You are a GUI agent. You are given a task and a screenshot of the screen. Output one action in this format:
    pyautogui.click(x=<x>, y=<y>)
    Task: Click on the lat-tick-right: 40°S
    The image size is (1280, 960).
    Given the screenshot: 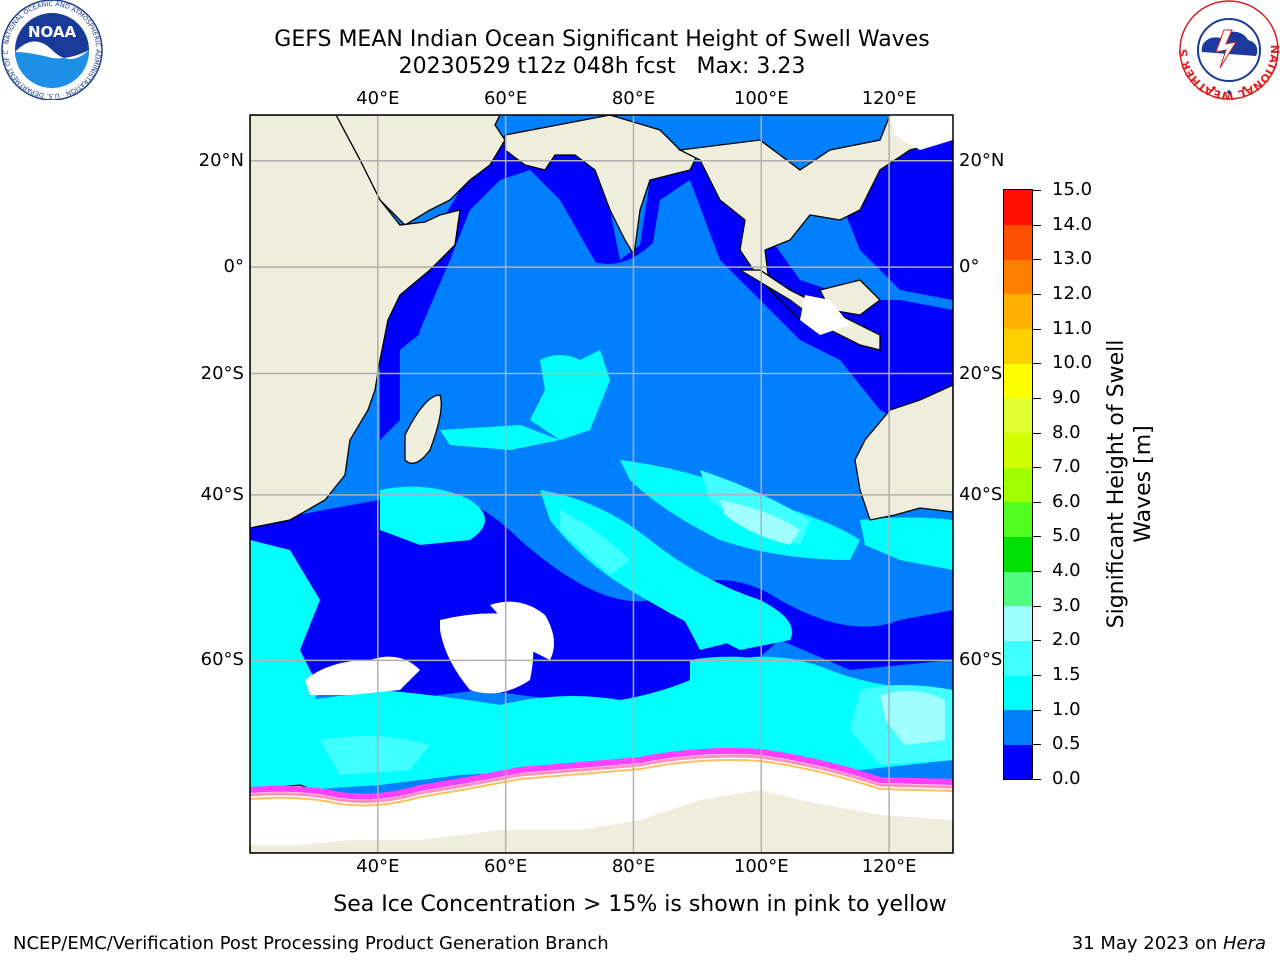 What is the action you would take?
    pyautogui.click(x=981, y=494)
    